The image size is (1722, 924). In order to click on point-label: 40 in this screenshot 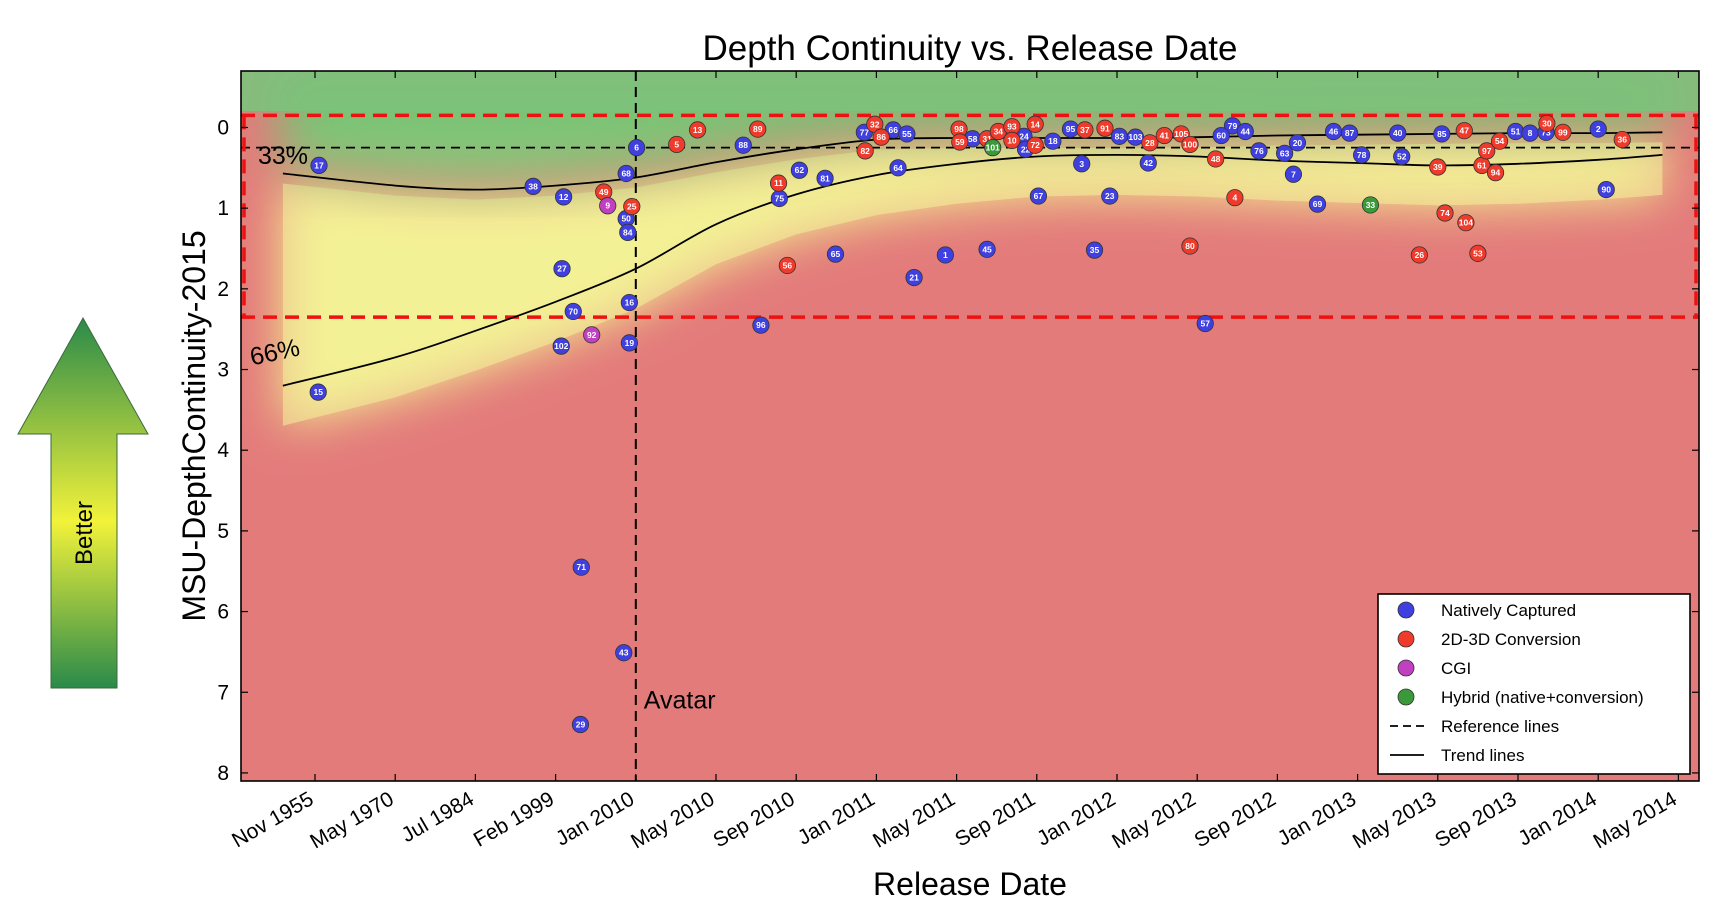, I will do `click(1398, 133)`.